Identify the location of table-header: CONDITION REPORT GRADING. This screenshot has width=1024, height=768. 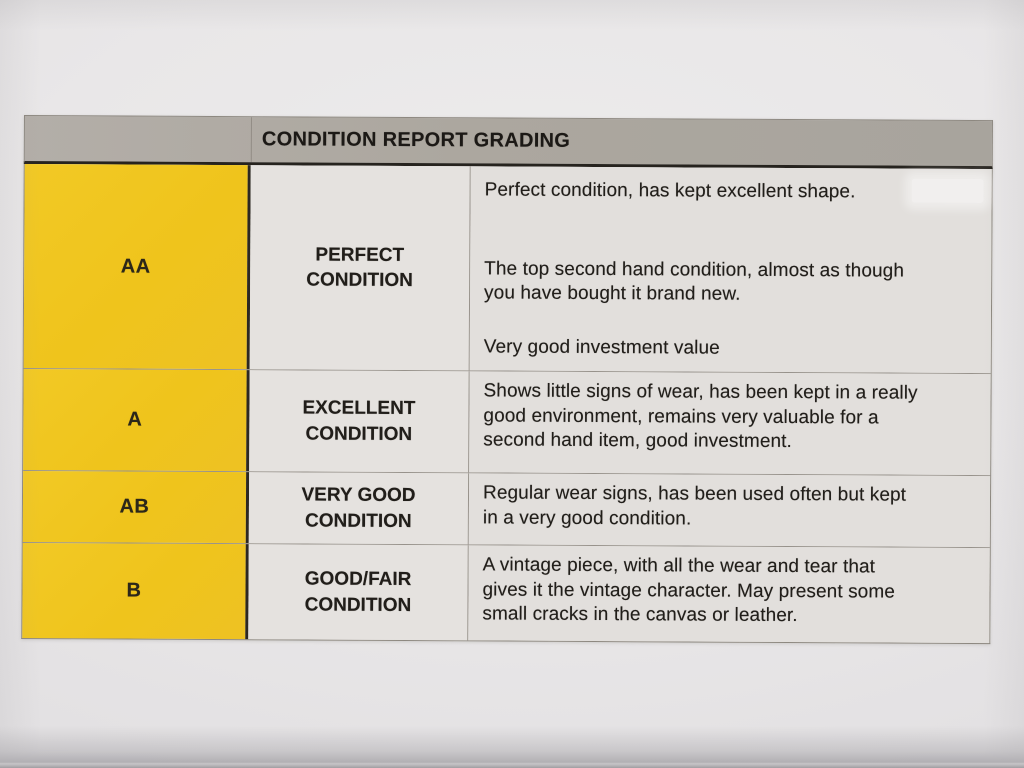
(508, 142).